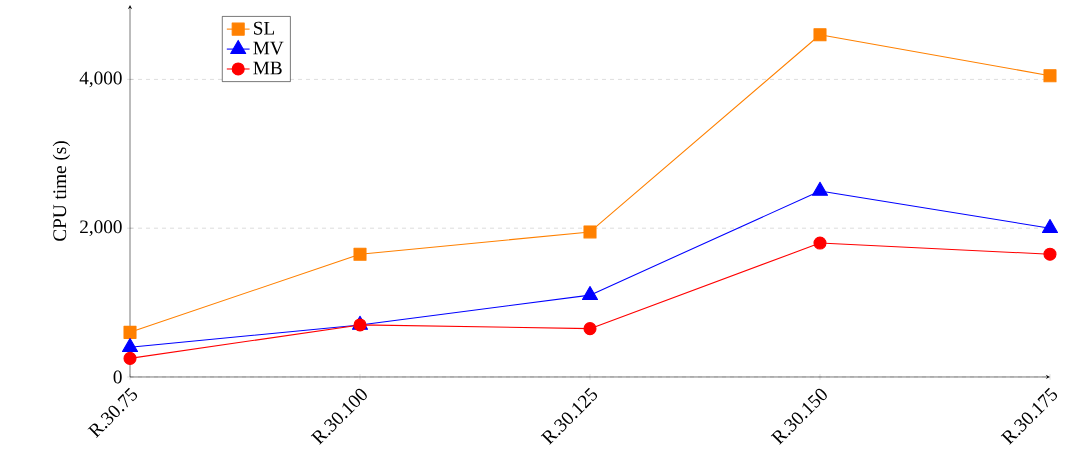  Describe the element at coordinates (268, 48) in the screenshot. I see `legend-label: MV` at that location.